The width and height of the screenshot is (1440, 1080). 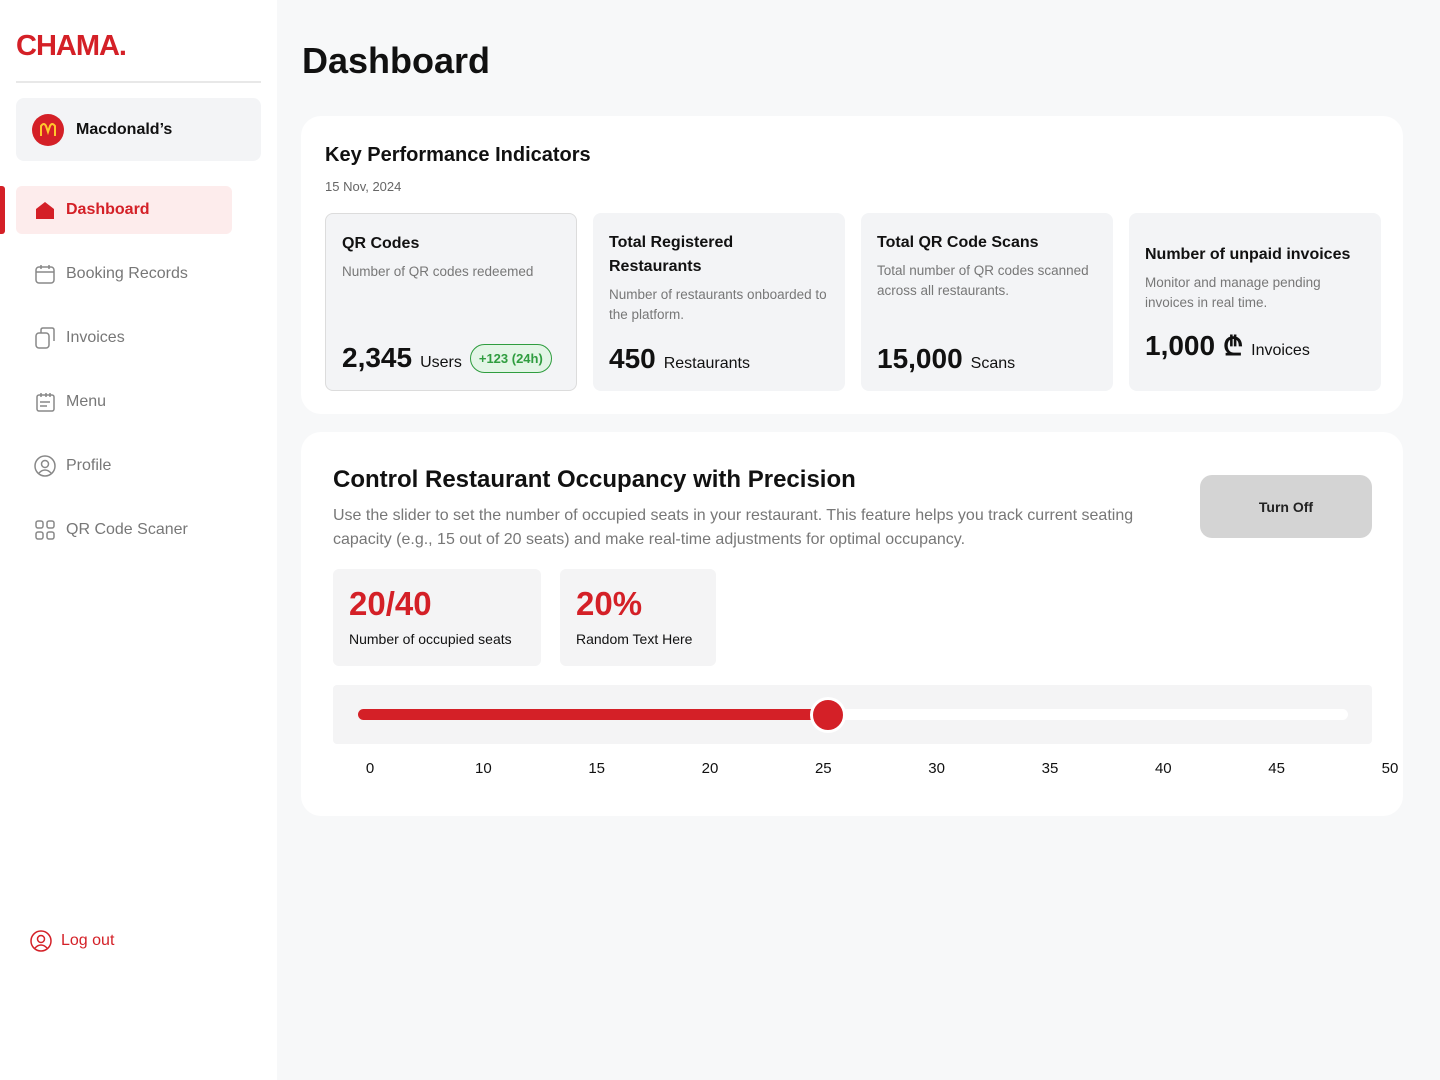 I want to click on card-unit: Scans, so click(x=993, y=363).